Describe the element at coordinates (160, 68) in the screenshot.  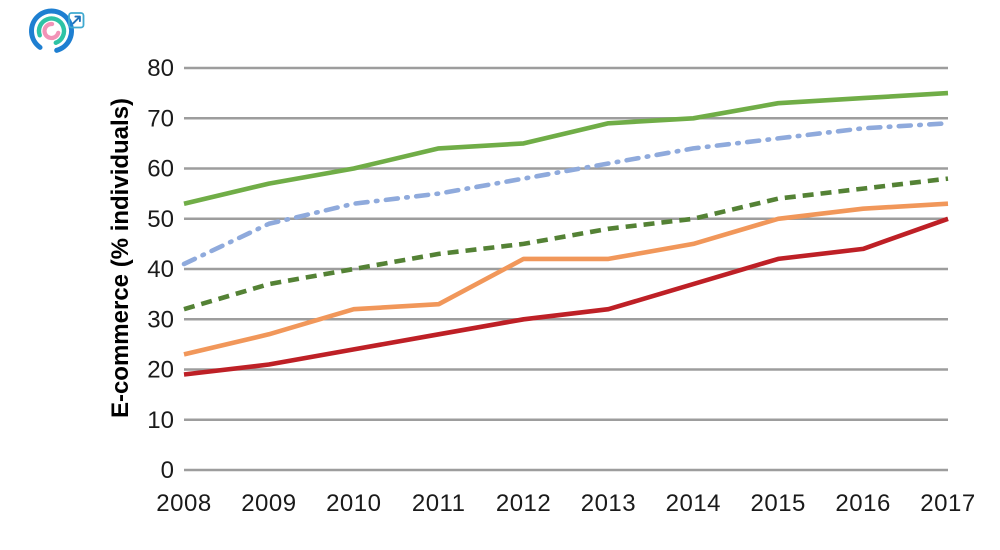
I see `y-tick-label: 80` at that location.